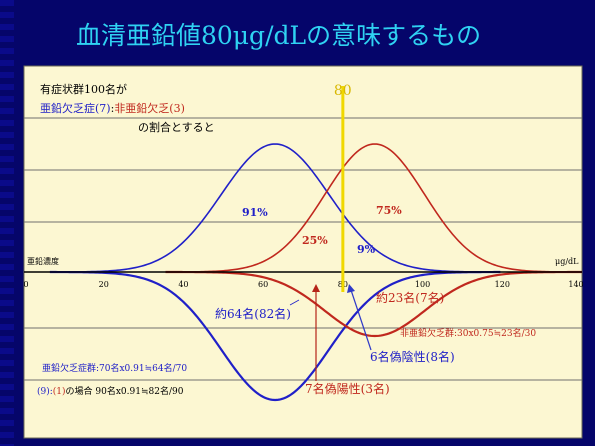 The height and width of the screenshot is (446, 595). Describe the element at coordinates (43, 261) in the screenshot. I see `x-axis-label: 亜鉛濃度` at that location.